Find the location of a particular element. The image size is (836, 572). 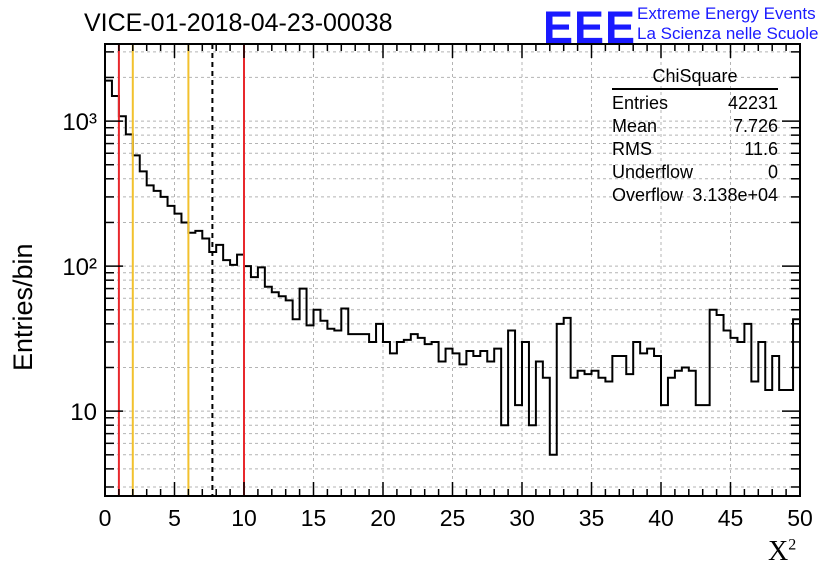

x-tick-label: 50 is located at coordinates (800, 518).